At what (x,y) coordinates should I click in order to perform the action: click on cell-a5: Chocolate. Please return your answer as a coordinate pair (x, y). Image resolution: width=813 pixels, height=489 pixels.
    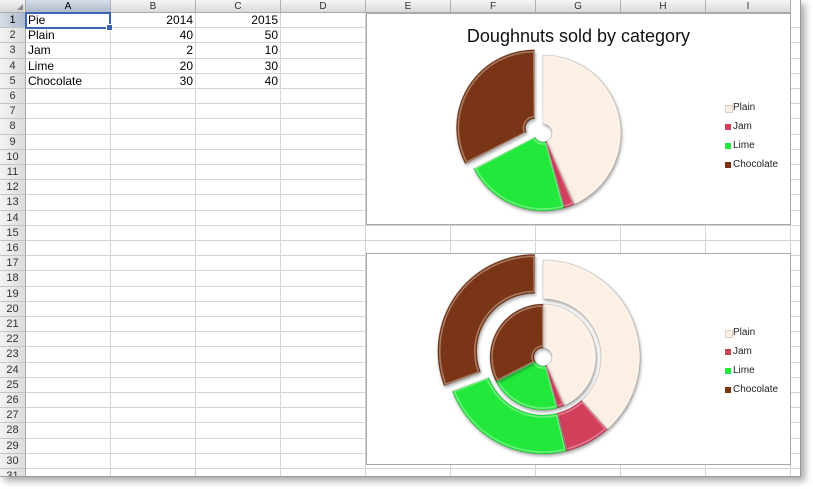
    Looking at the image, I should click on (55, 80).